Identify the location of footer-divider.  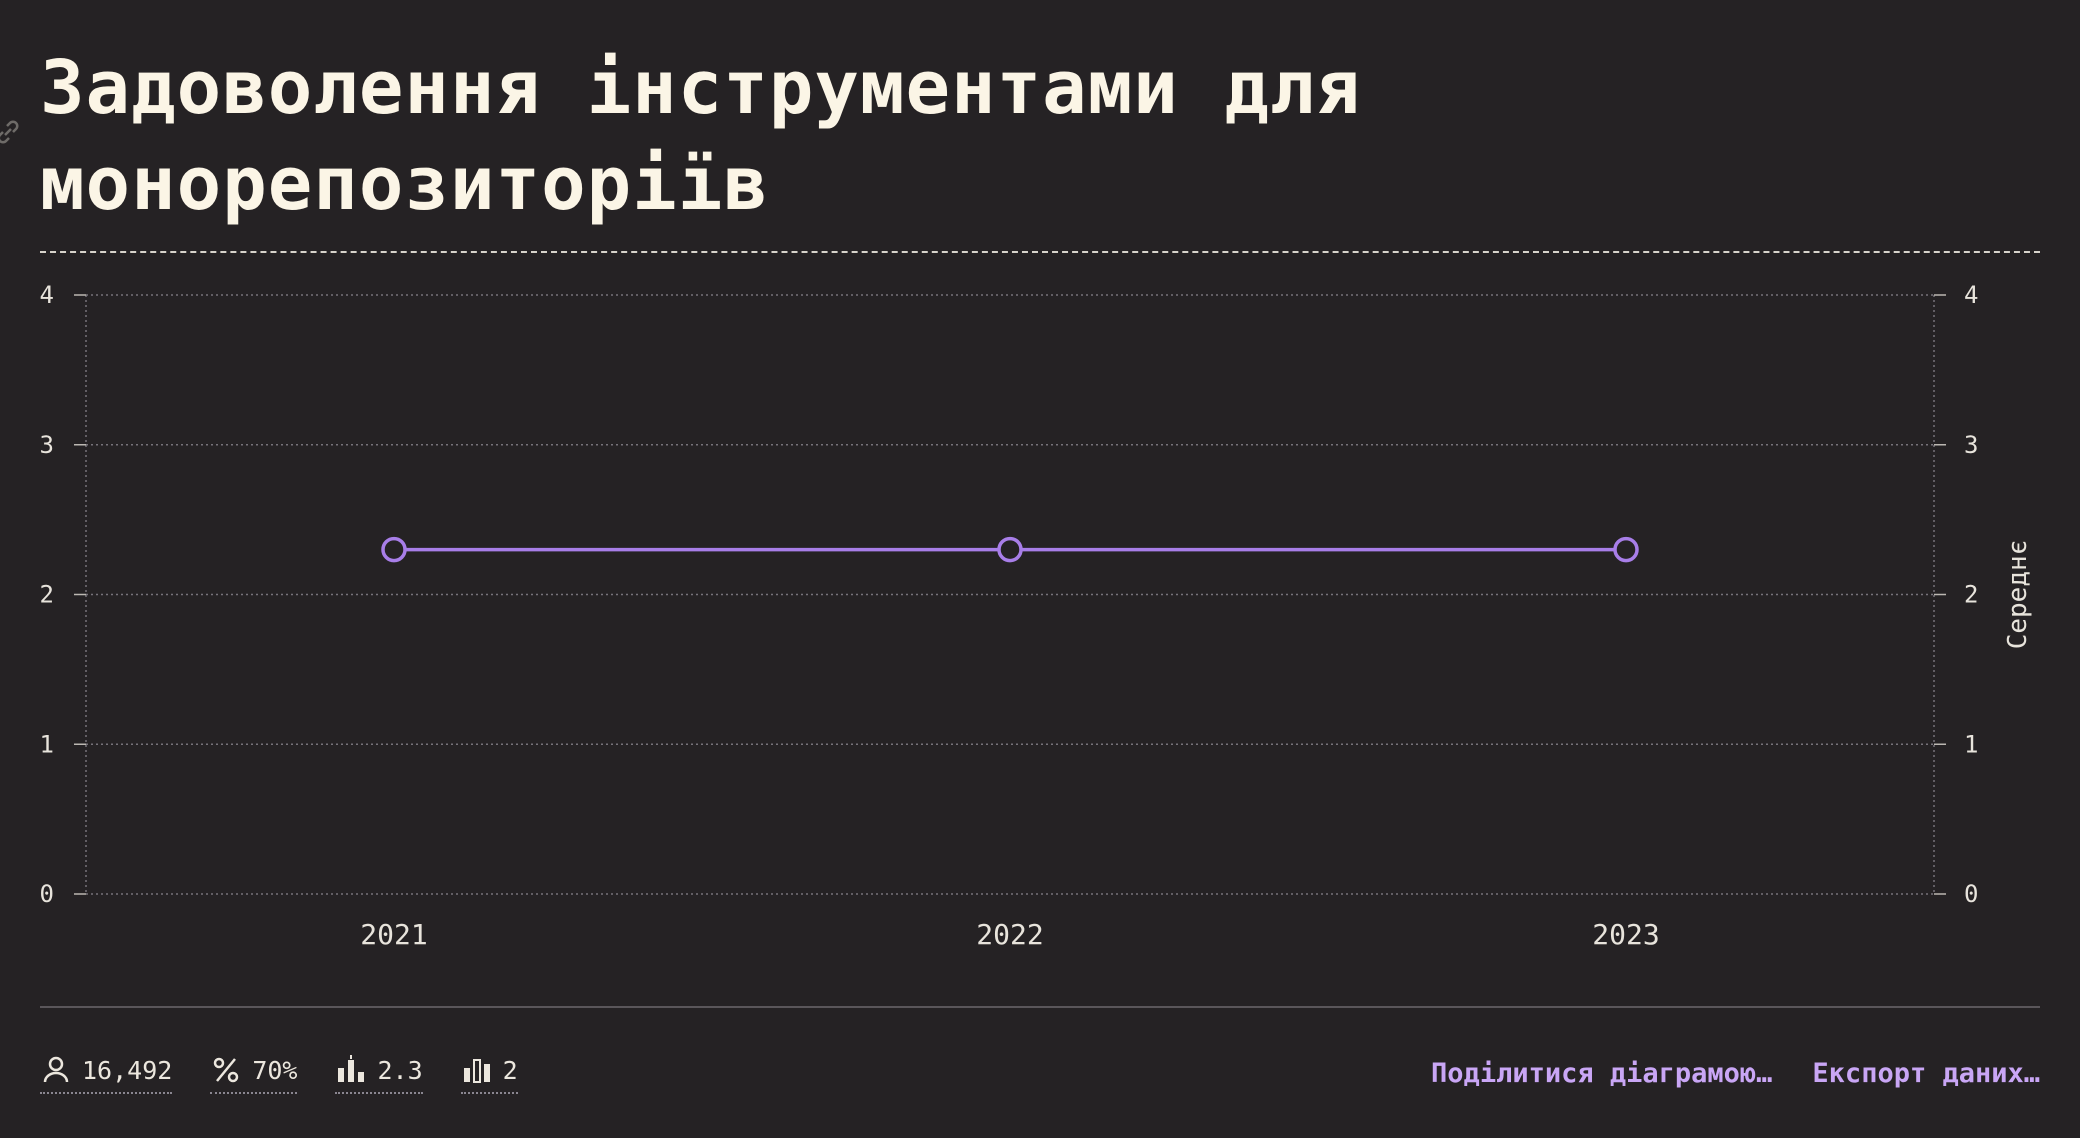
(1040, 1007).